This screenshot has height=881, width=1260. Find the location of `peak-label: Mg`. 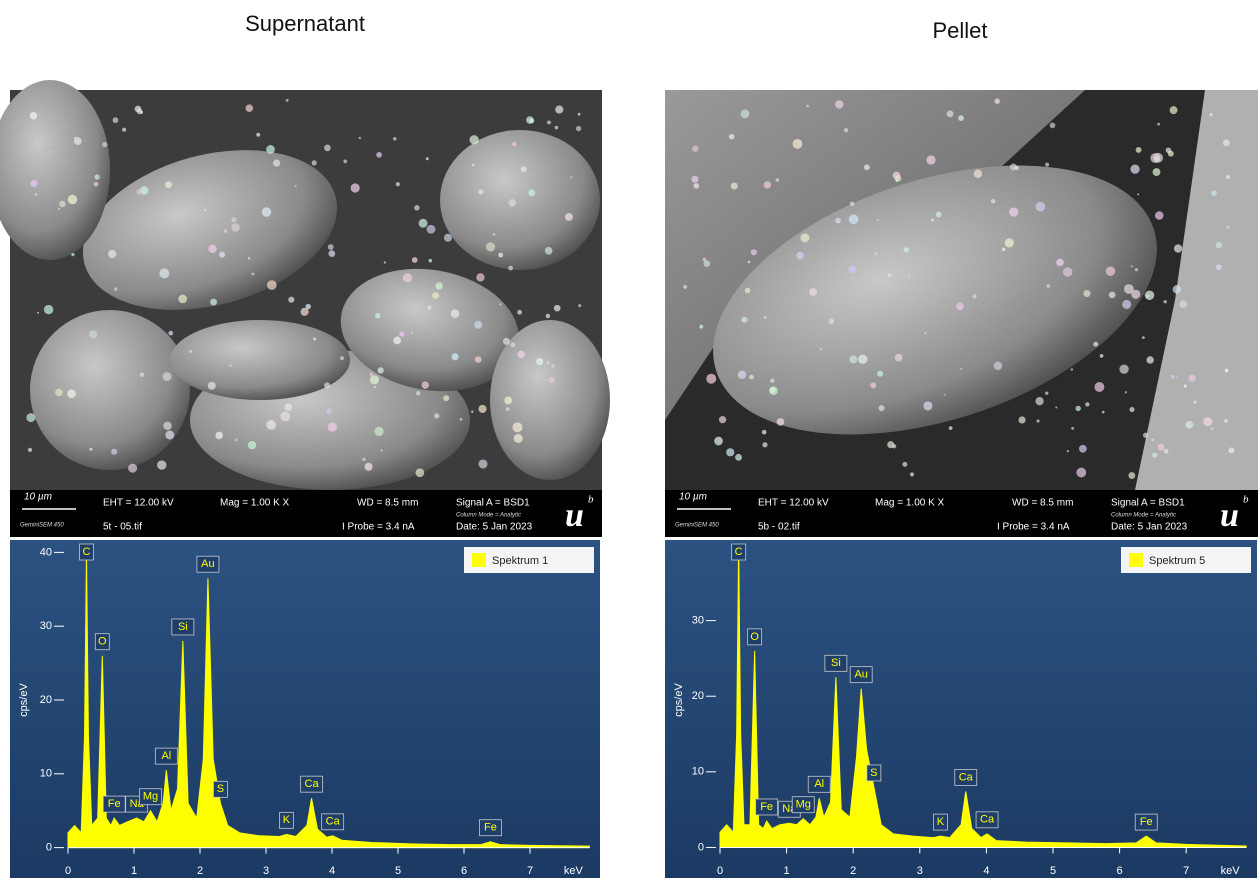

peak-label: Mg is located at coordinates (803, 805).